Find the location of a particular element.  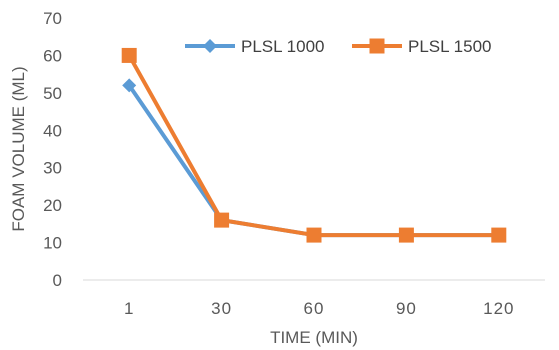

y-tick-label: 60 is located at coordinates (52, 55).